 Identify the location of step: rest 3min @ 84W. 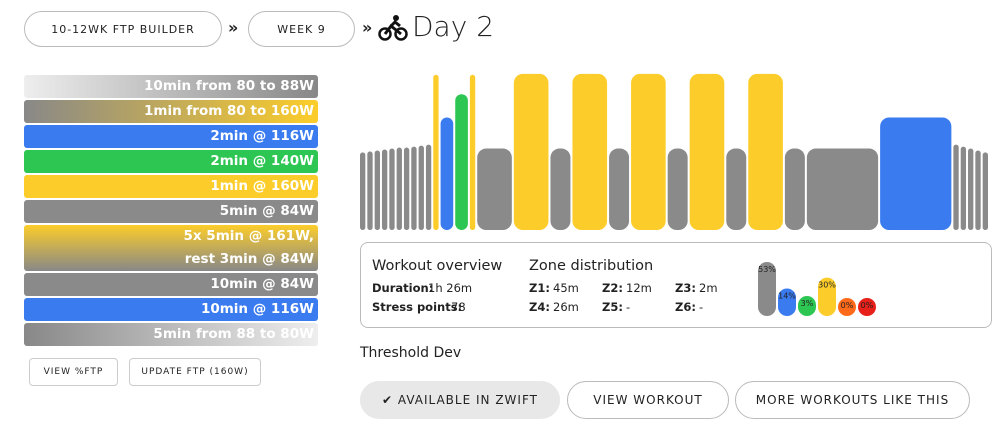
(249, 259).